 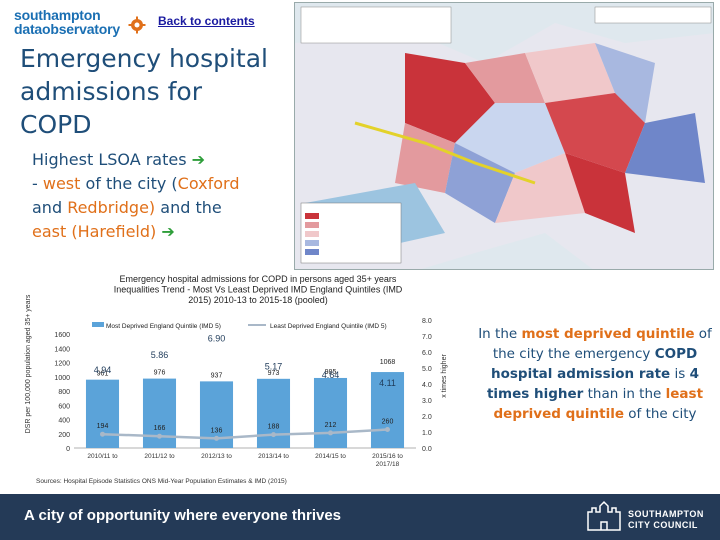 I want to click on line-value-label: 194, so click(x=103, y=426).